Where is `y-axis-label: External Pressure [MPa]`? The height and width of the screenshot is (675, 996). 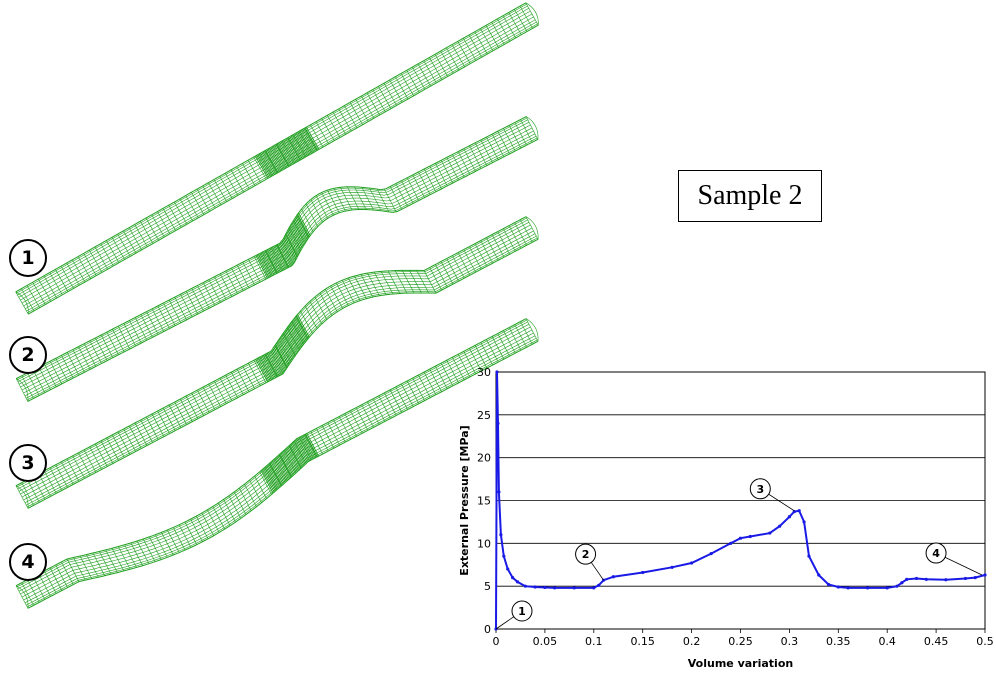 y-axis-label: External Pressure [MPa] is located at coordinates (464, 500).